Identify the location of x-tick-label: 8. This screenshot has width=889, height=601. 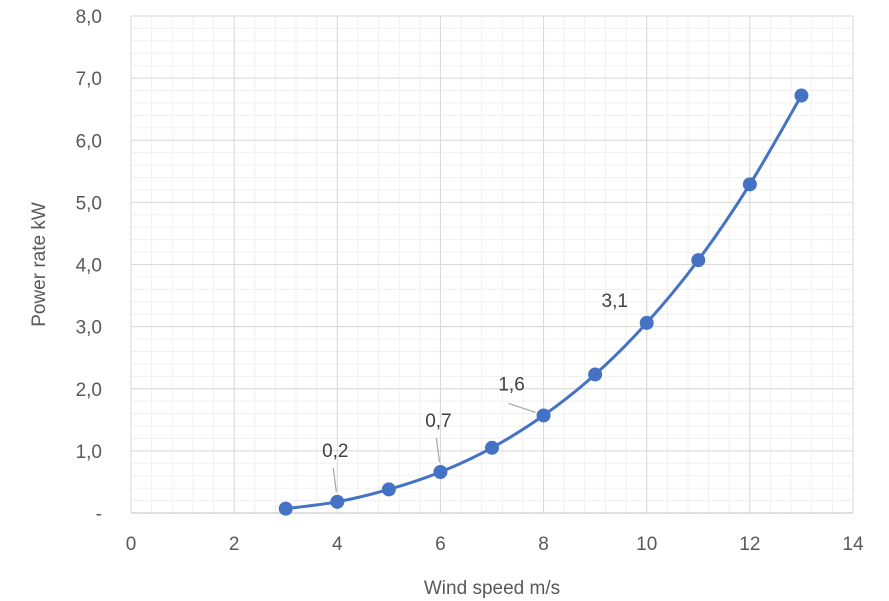
(543, 544).